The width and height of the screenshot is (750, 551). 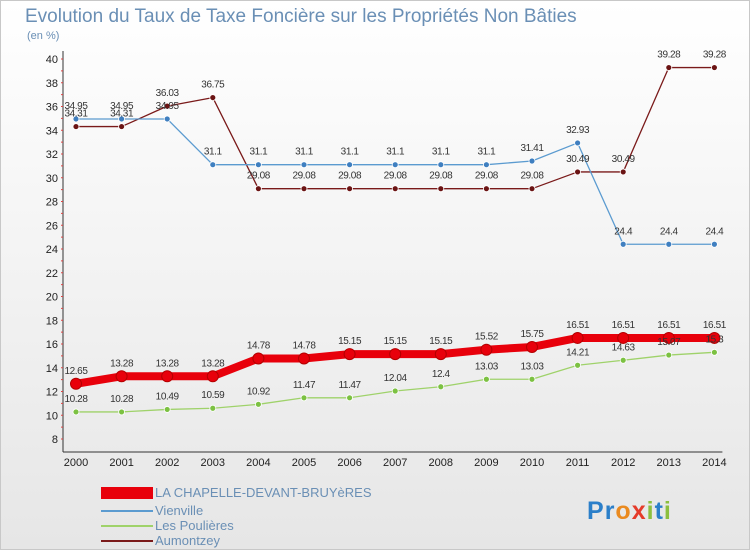 What do you see at coordinates (194, 525) in the screenshot?
I see `legend-label: Les Poulières` at bounding box center [194, 525].